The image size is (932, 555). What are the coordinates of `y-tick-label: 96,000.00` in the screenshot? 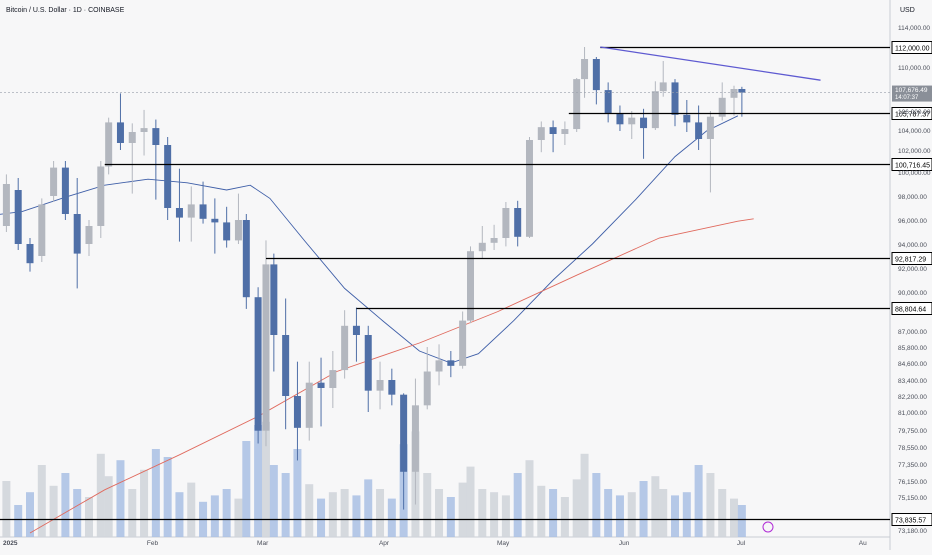 It's located at (912, 221).